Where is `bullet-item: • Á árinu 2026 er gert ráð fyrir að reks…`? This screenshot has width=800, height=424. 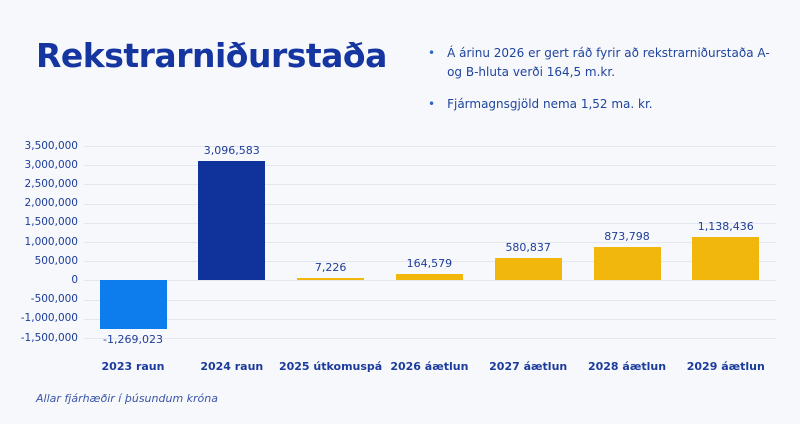
bullet-item: • Á árinu 2026 er gert ráð fyrir að reks… is located at coordinates (608, 63).